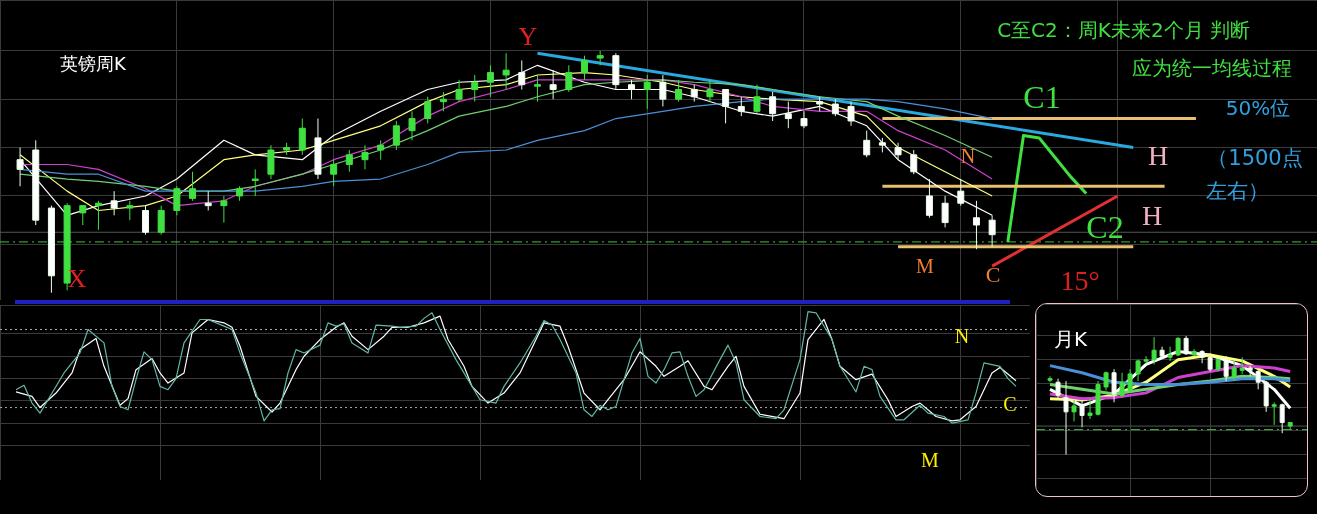  I want to click on text: M, so click(930, 460).